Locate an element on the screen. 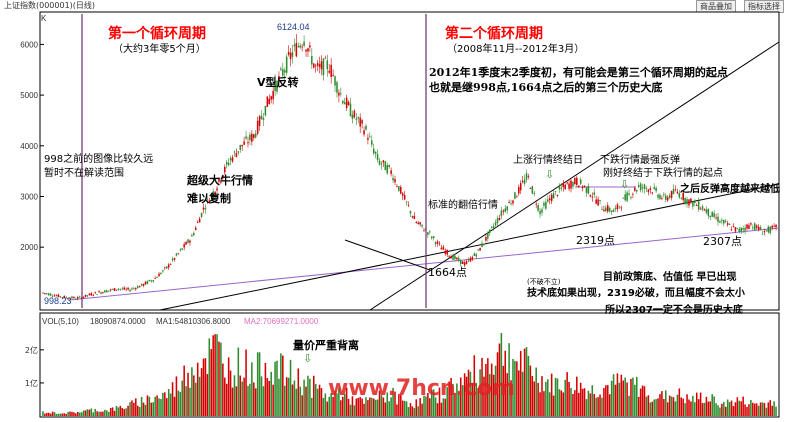 This screenshot has width=789, height=422. cycle2-title: 第二个循环周期 is located at coordinates (494, 33).